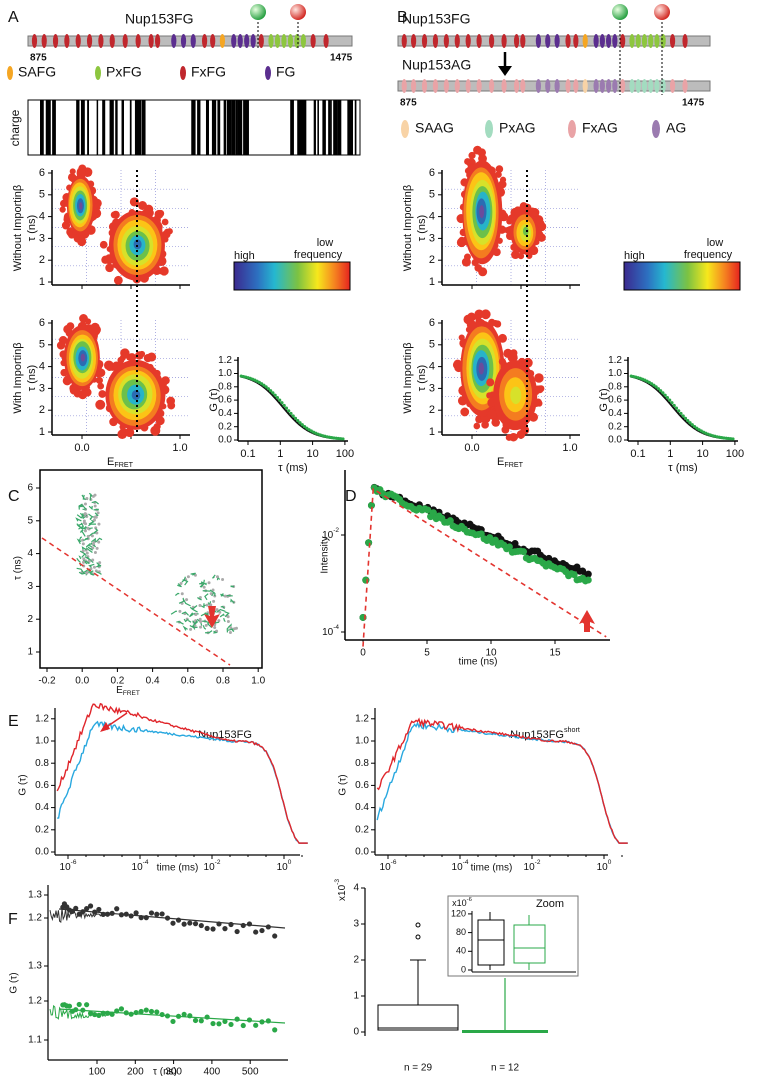  I want to click on tick-label: 1.2, so click(35, 1001).